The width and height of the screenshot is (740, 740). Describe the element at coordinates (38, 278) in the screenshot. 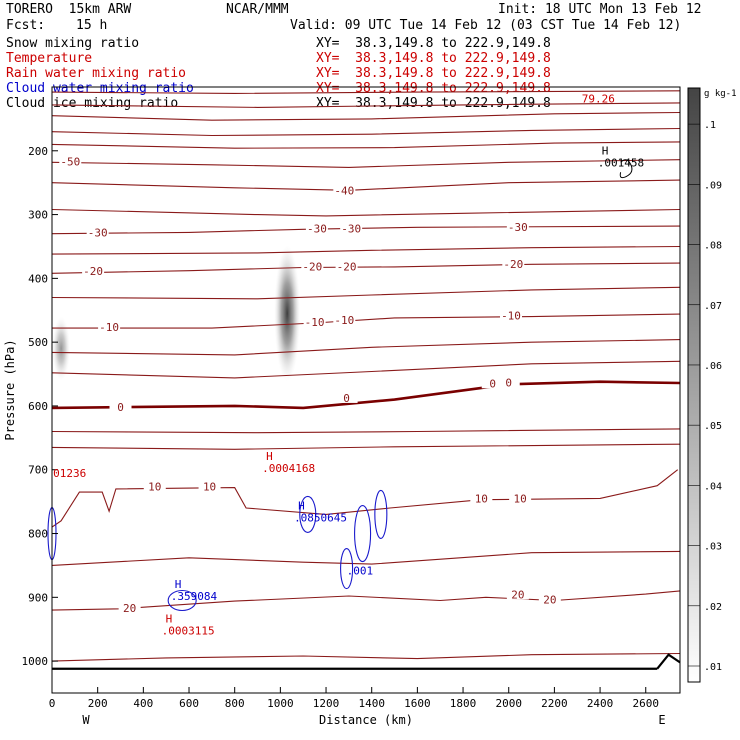

I see `y-tick-label: 400` at that location.